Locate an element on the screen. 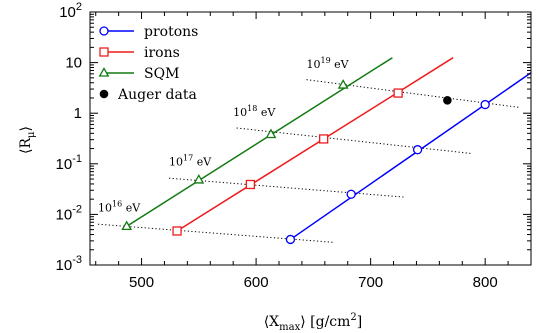  energy-label-exponent: 19 is located at coordinates (325, 60).